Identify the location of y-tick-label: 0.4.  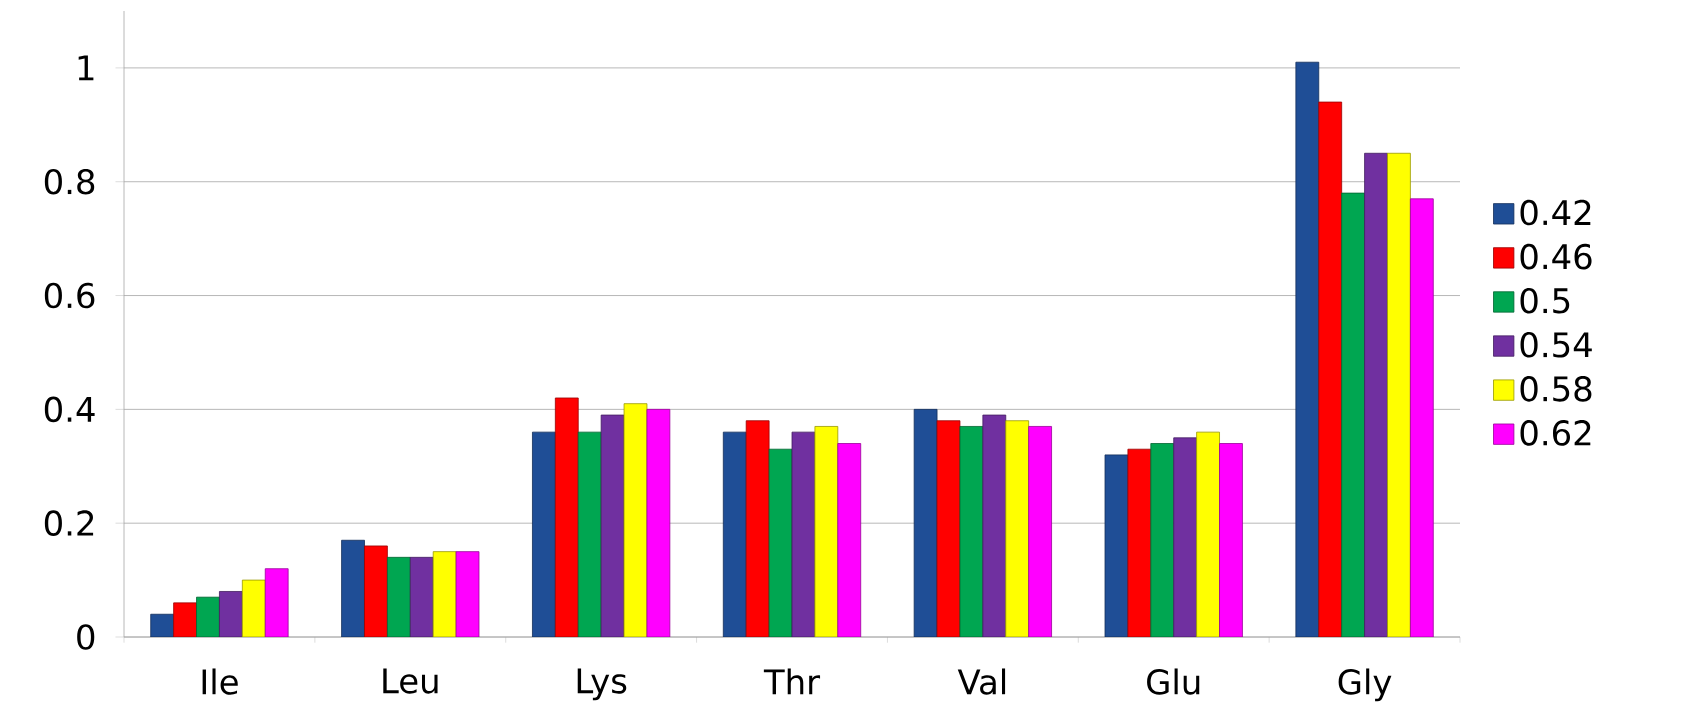
(69, 409).